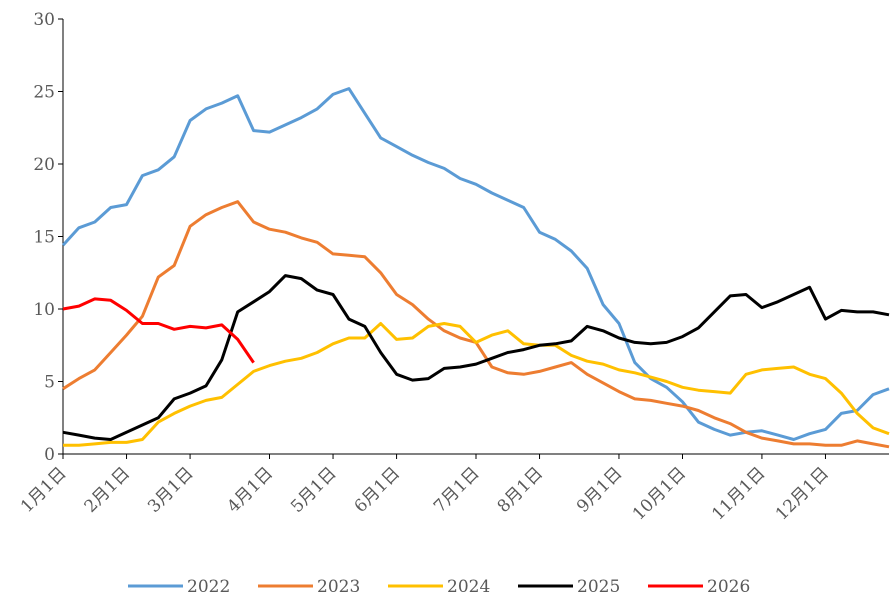  What do you see at coordinates (44, 93) in the screenshot?
I see `y-tick-label: 25` at bounding box center [44, 93].